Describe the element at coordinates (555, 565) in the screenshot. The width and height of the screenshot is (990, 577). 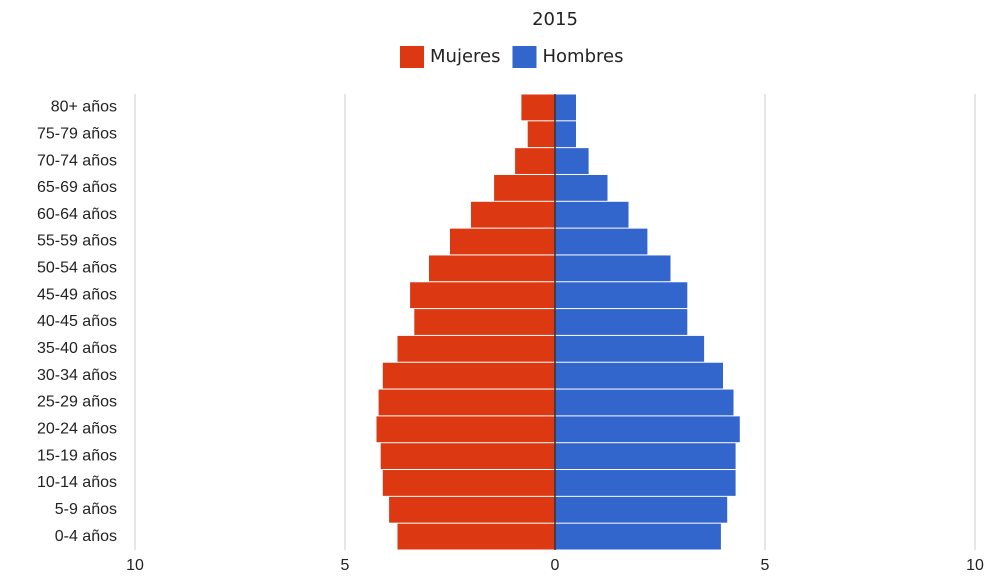
I see `x-tick-label: 0` at that location.